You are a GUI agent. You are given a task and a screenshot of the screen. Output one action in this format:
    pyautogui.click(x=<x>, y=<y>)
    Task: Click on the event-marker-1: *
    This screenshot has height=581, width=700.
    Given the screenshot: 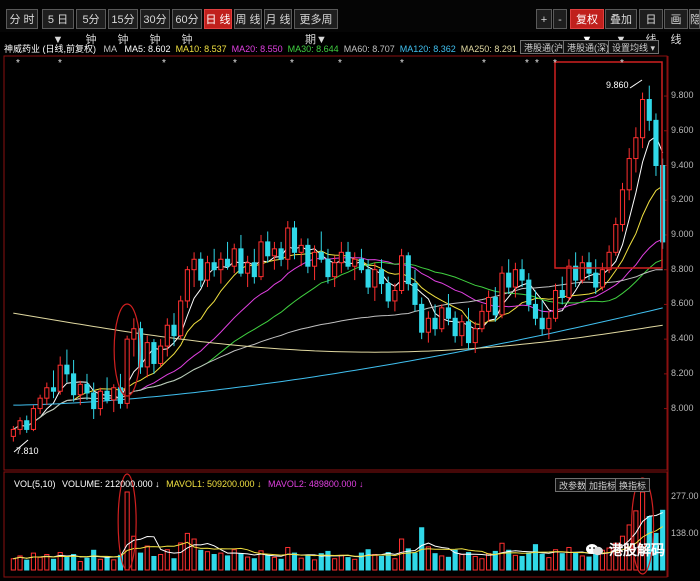 What is the action you would take?
    pyautogui.click(x=60, y=63)
    